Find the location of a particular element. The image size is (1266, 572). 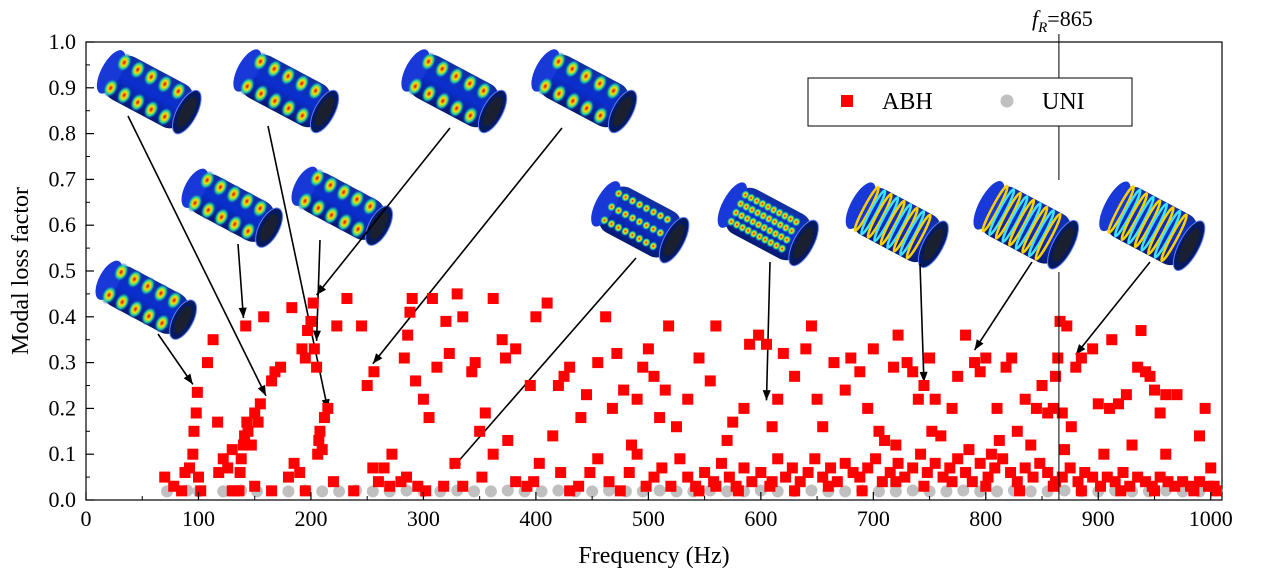

legend-marker-abh is located at coordinates (847, 101).